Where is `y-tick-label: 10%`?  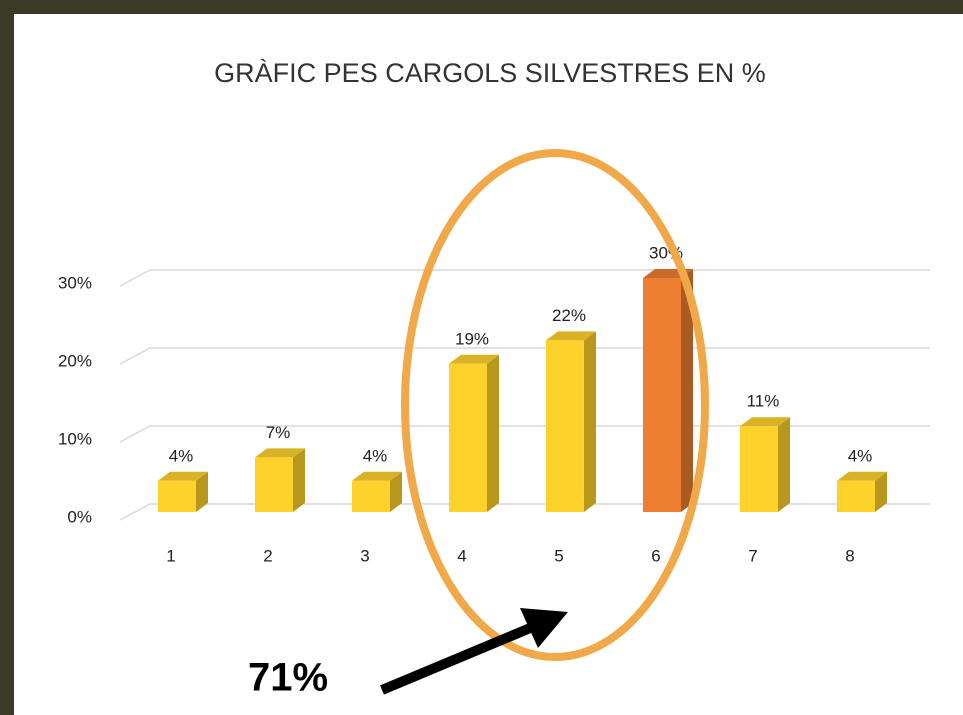 y-tick-label: 10% is located at coordinates (75, 438).